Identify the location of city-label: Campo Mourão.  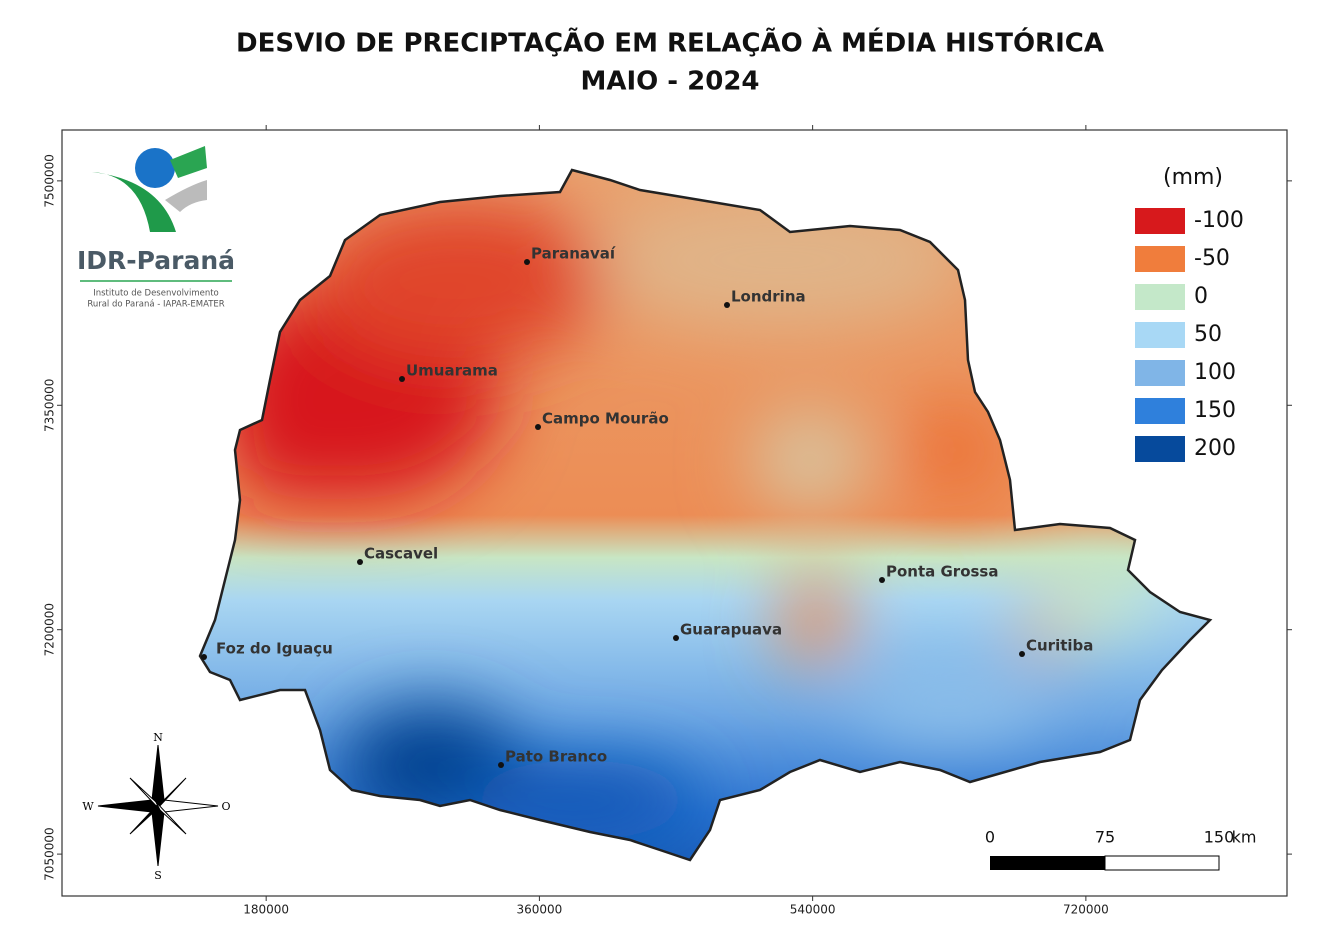
(605, 419).